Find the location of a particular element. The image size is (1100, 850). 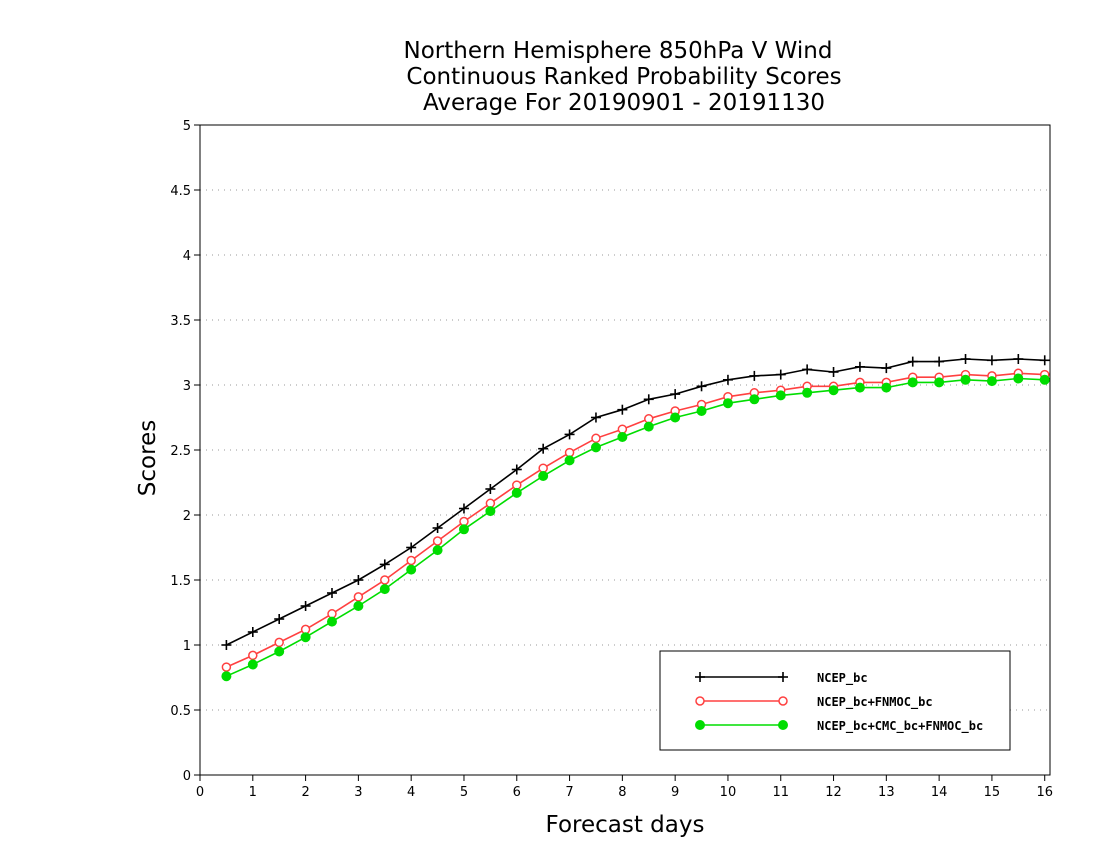

x-axis-label: Forecast days is located at coordinates (625, 825).